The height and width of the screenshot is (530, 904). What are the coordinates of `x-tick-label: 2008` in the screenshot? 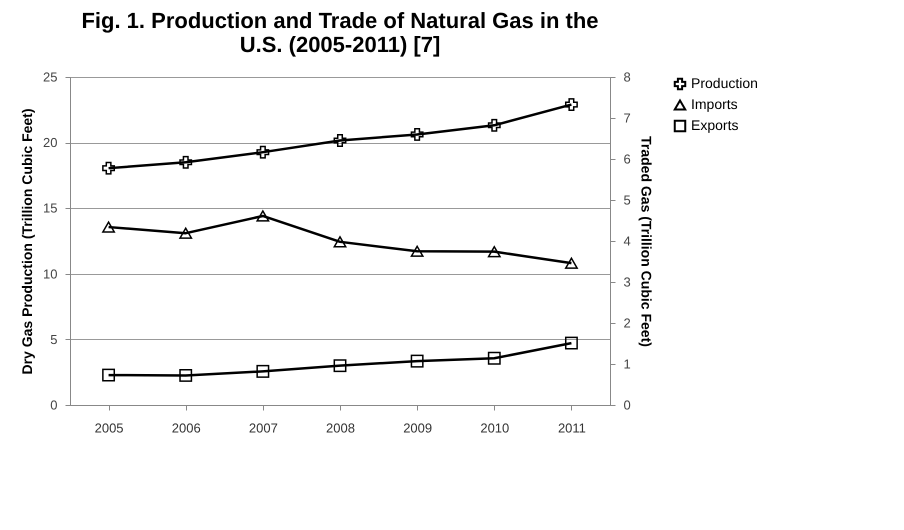 It's located at (340, 428).